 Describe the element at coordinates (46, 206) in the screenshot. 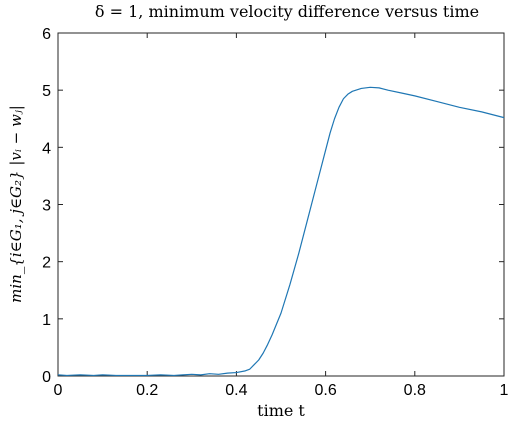

I see `y-tick-label: 3` at that location.